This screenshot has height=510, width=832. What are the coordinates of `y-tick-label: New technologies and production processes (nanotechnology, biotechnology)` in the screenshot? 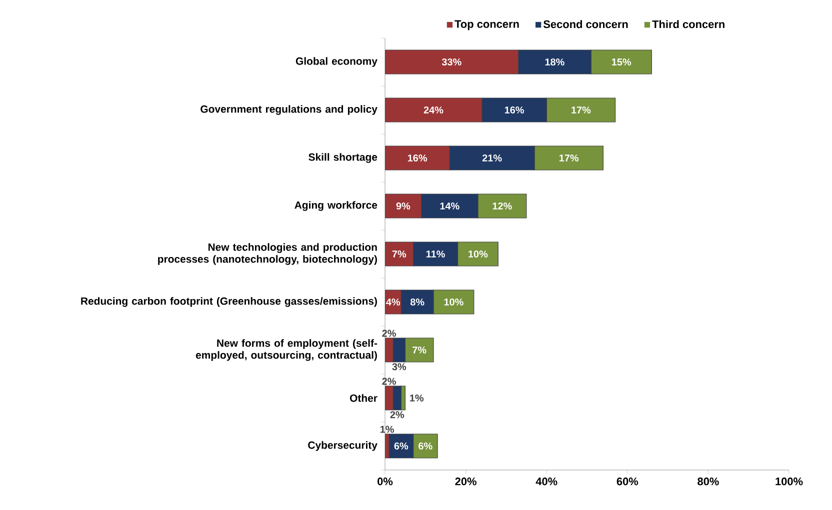 It's located at (267, 254).